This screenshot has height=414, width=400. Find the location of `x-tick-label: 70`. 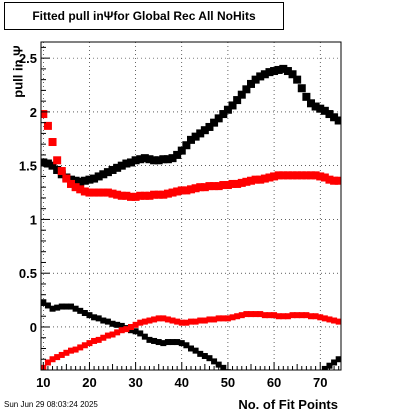

x-tick-label: 70 is located at coordinates (320, 382).